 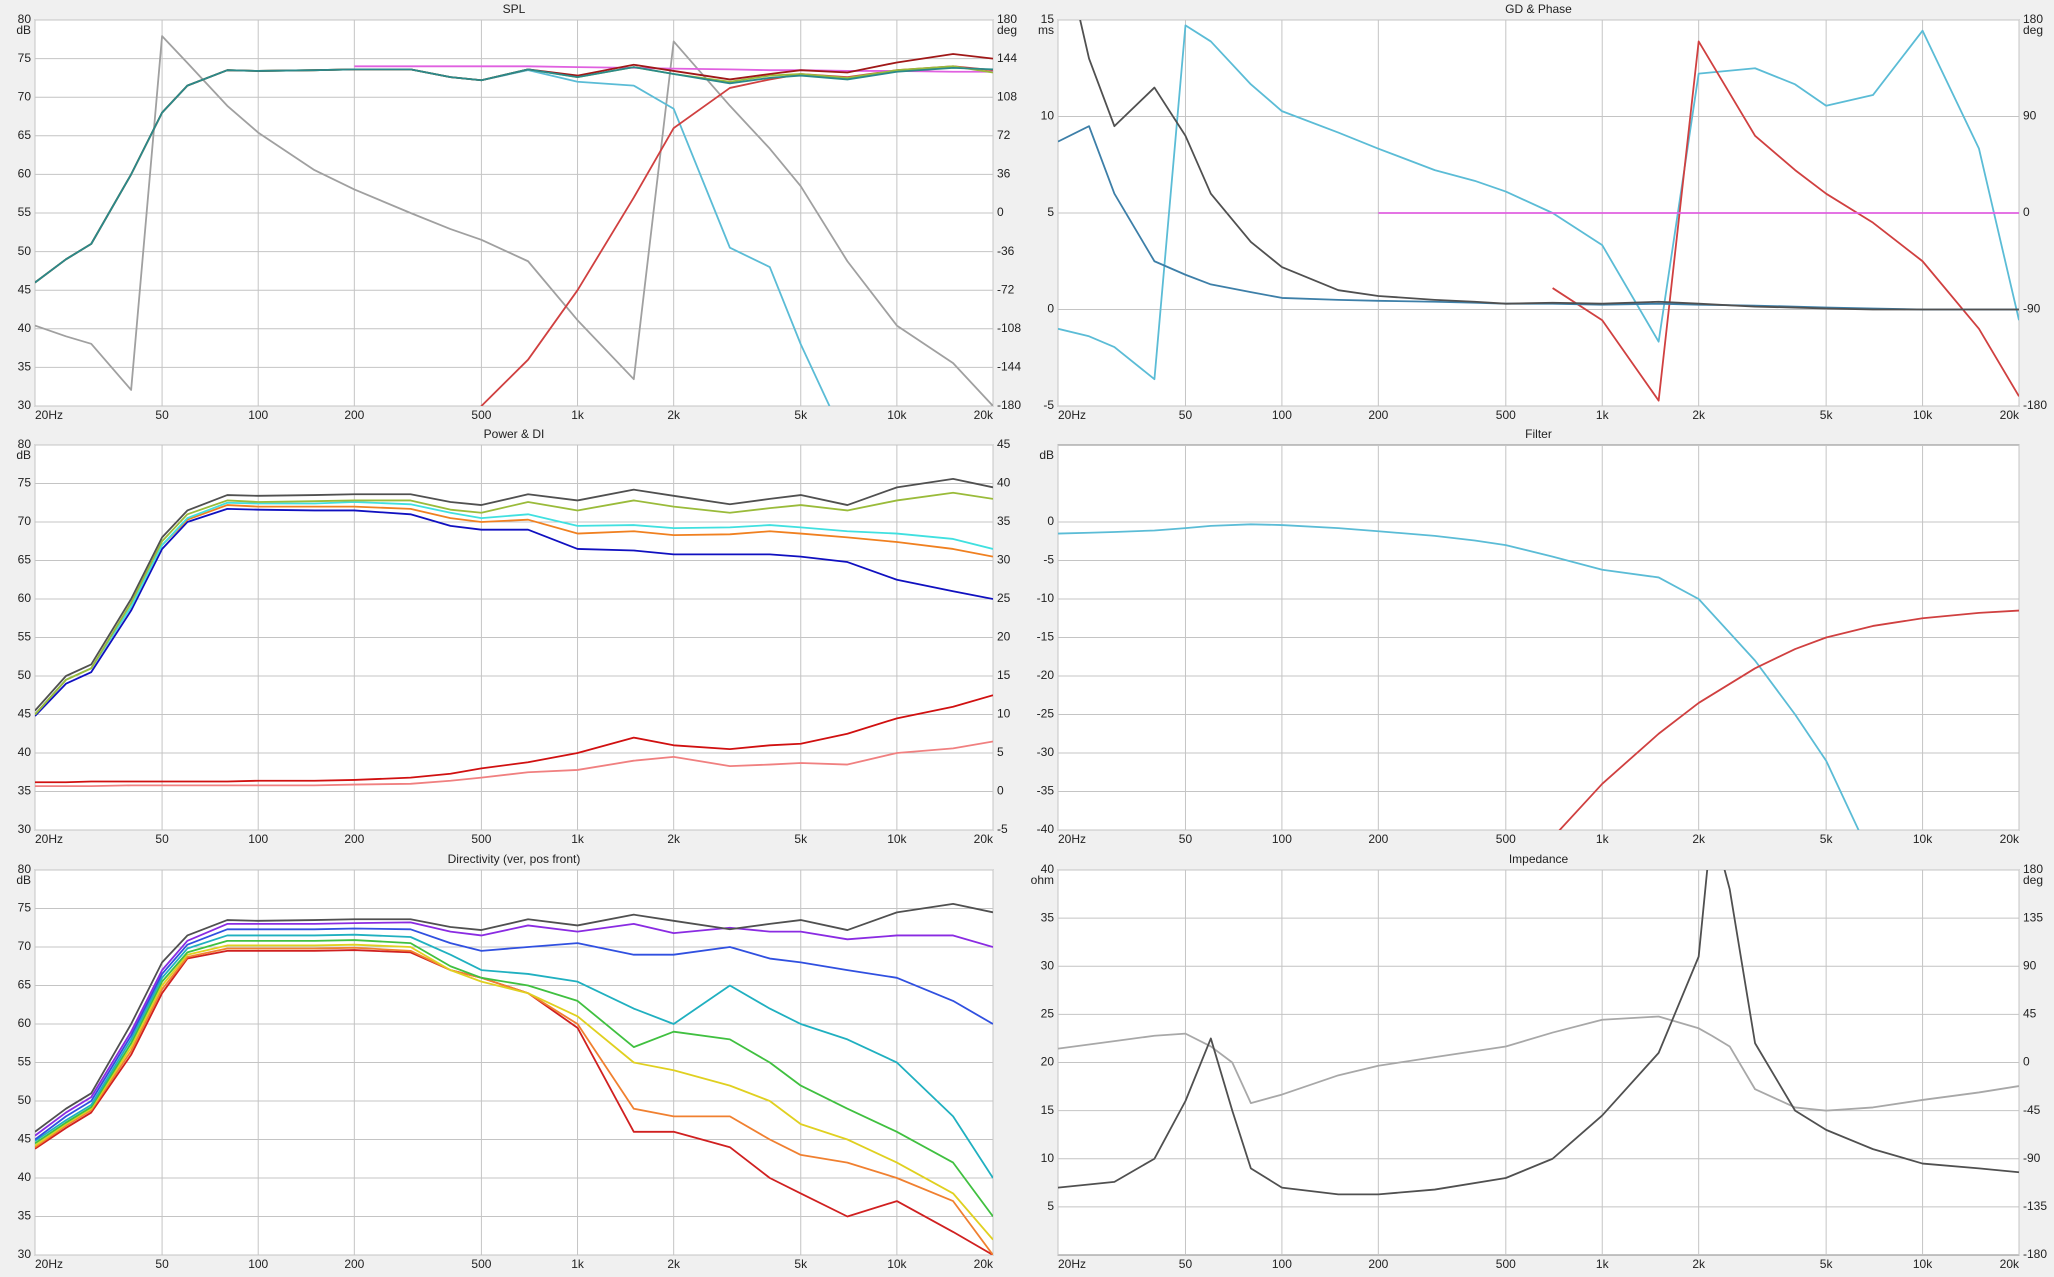 What do you see at coordinates (2026, 1062) in the screenshot?
I see `y2-tick-label: 0` at bounding box center [2026, 1062].